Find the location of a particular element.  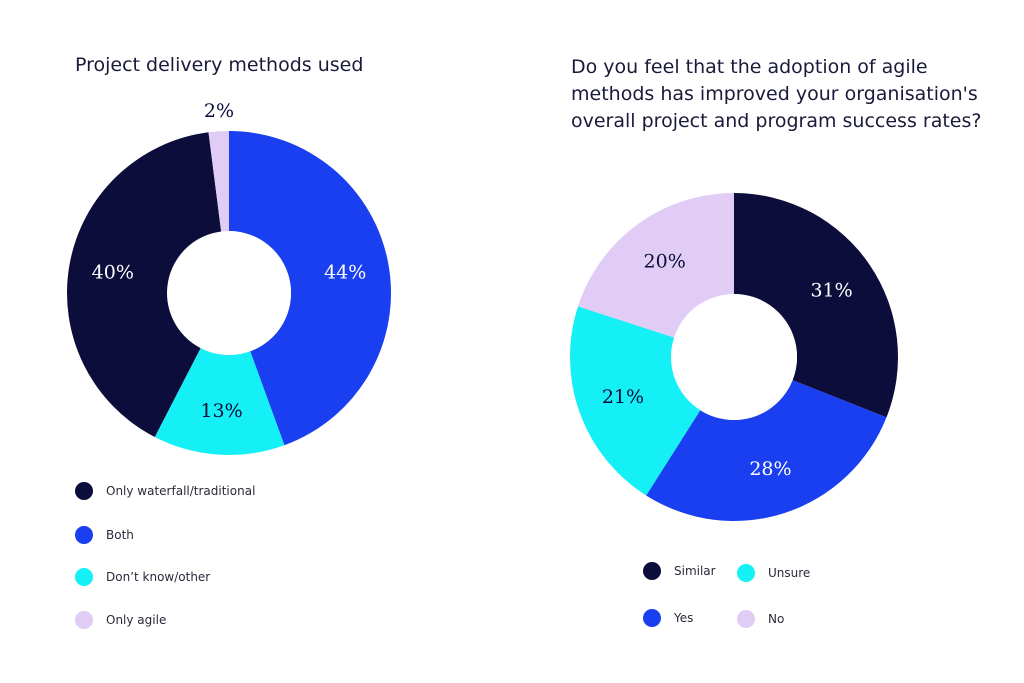

legend-item-don-t-know-other: Don’t know/other is located at coordinates (142, 577).